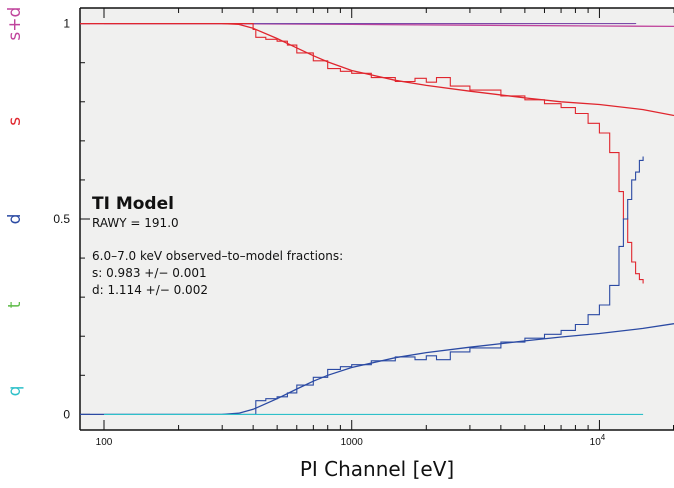 This screenshot has width=674, height=488. What do you see at coordinates (104, 442) in the screenshot?
I see `x-tick-label: 100` at bounding box center [104, 442].